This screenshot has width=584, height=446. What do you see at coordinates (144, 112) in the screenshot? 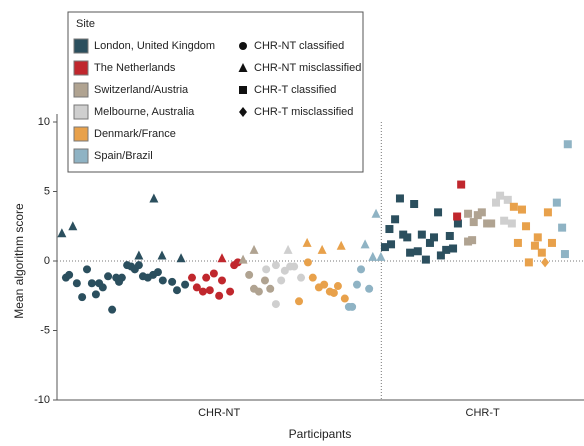
I see `legend-label: Melbourne, Australia` at bounding box center [144, 112].